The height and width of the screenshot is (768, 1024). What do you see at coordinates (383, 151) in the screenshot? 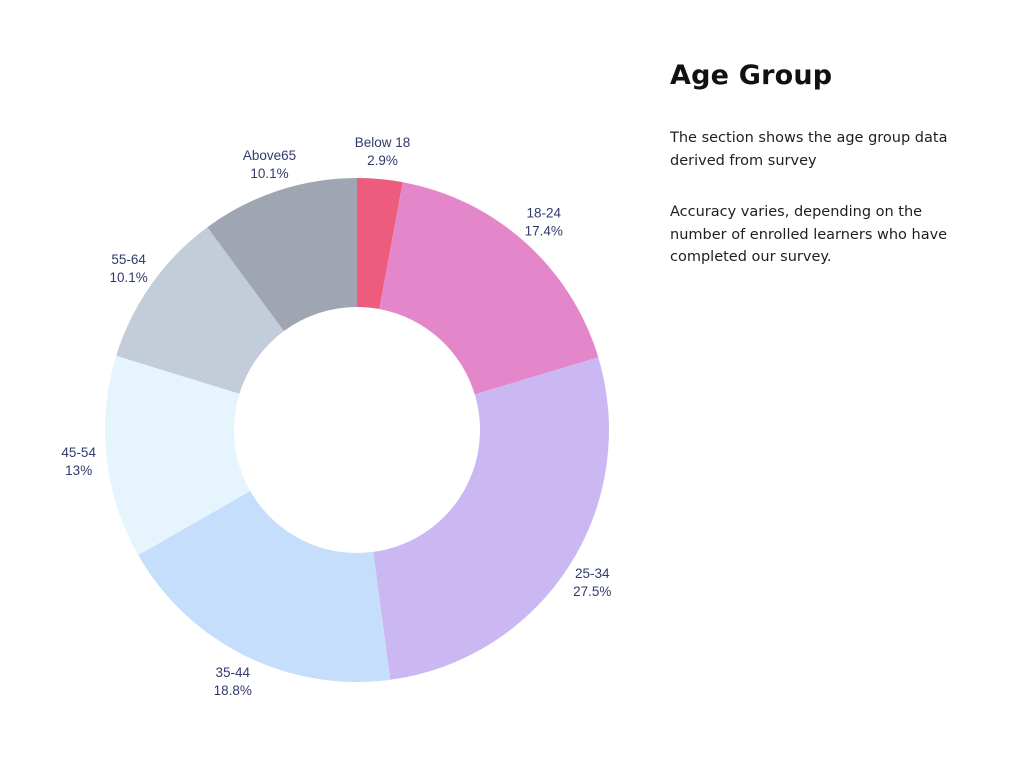
I see `slice-label-below-18: Below 18 2.9%` at bounding box center [383, 151].